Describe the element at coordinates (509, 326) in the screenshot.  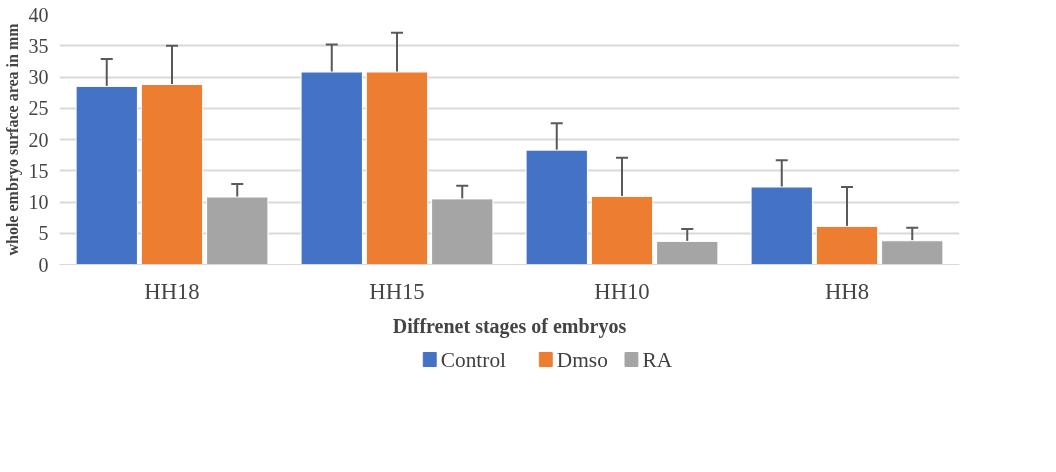
I see `x-axis-title: Diffrenet stages of embryos` at that location.